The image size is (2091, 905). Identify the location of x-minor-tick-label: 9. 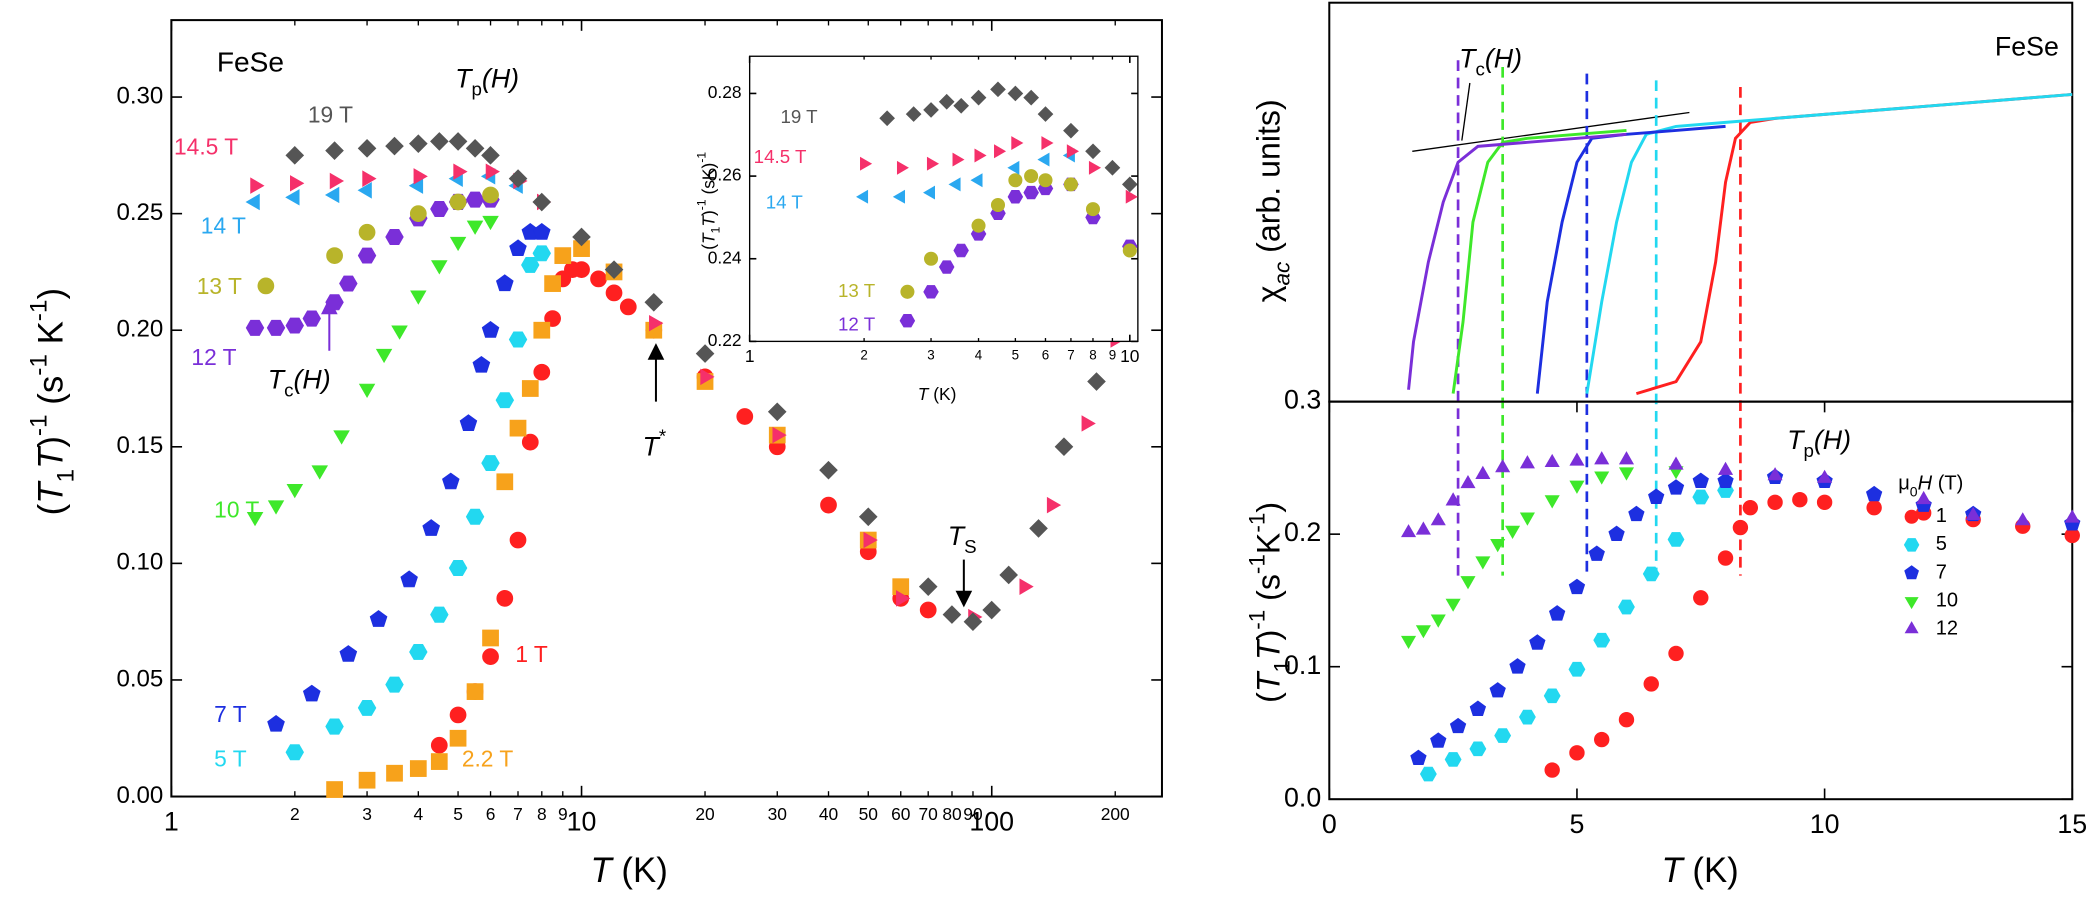
(1112, 355).